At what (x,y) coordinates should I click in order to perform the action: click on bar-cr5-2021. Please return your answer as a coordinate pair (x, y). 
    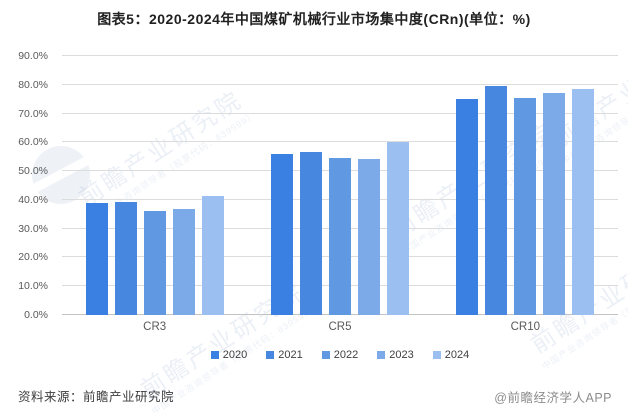
    Looking at the image, I should click on (310, 233).